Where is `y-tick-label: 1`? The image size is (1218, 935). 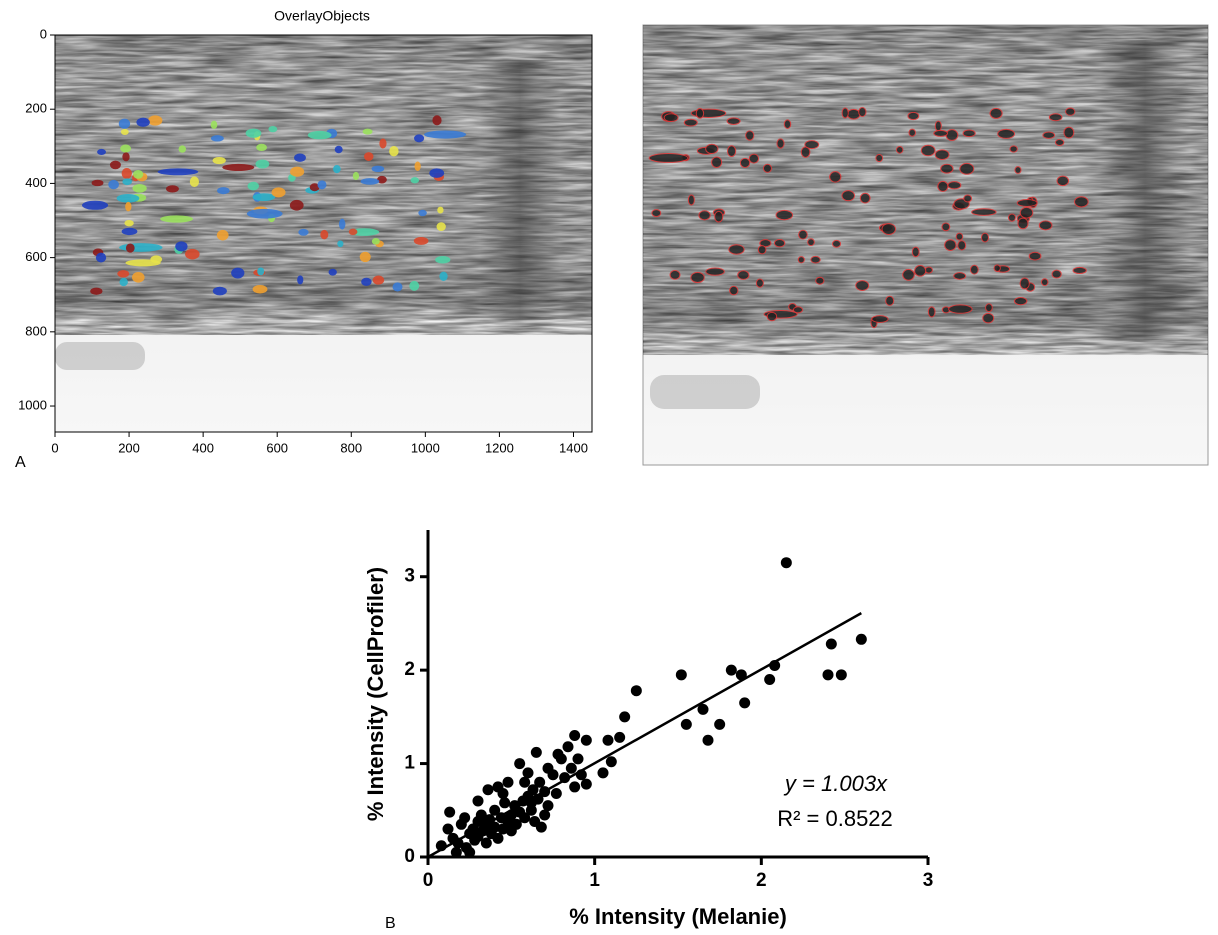
y-tick-label: 1 is located at coordinates (409, 763).